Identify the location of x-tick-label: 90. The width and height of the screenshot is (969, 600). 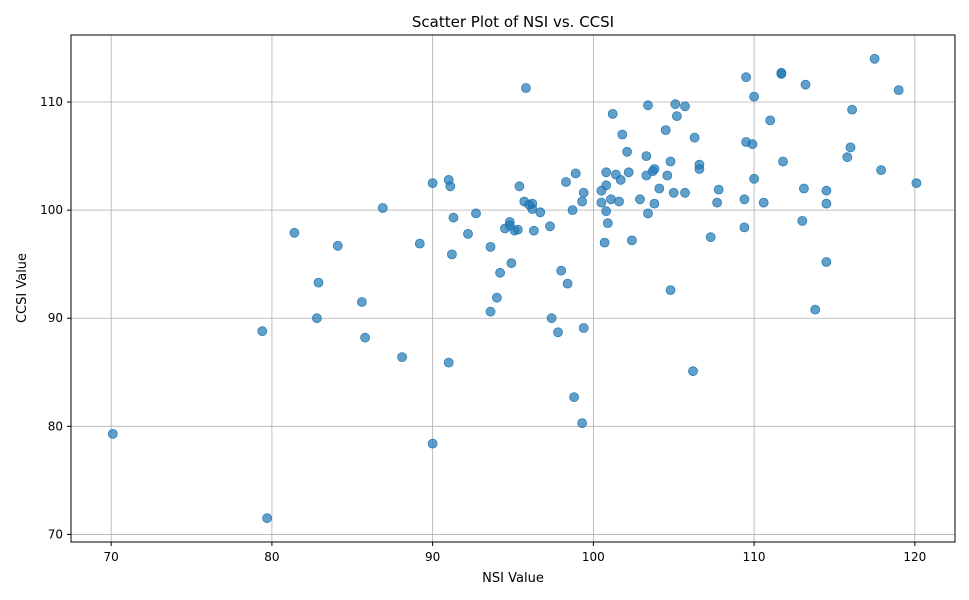
(432, 557).